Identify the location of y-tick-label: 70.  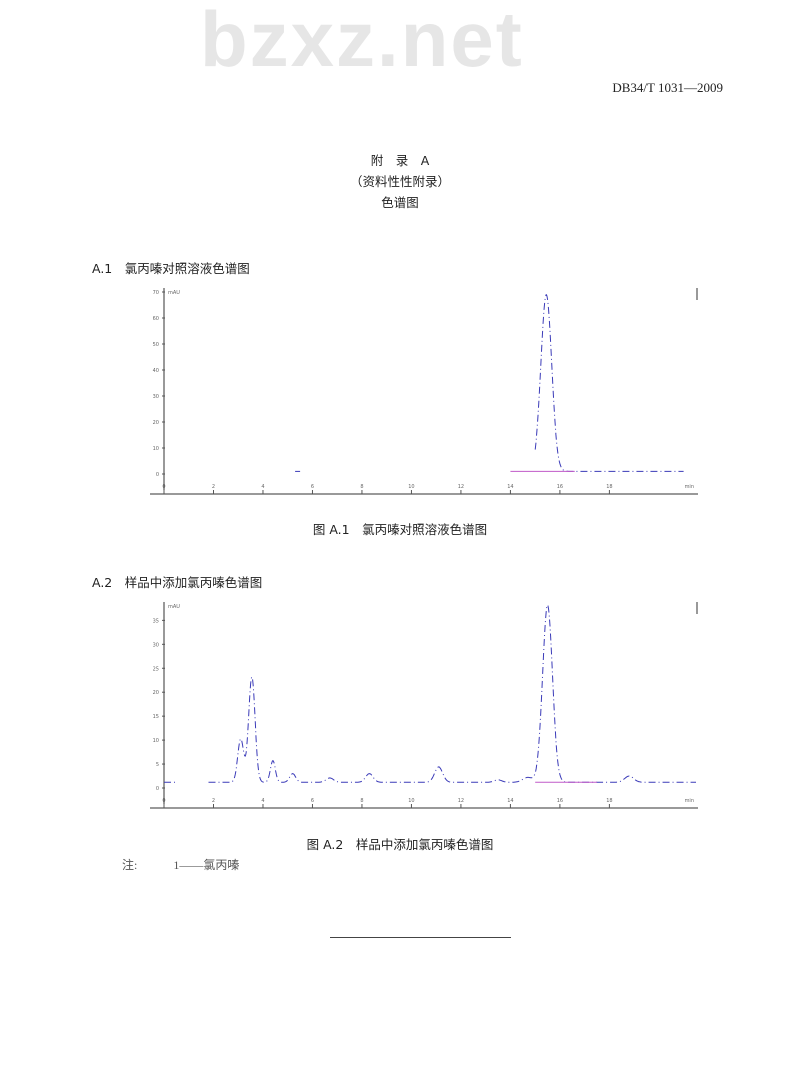
(156, 293).